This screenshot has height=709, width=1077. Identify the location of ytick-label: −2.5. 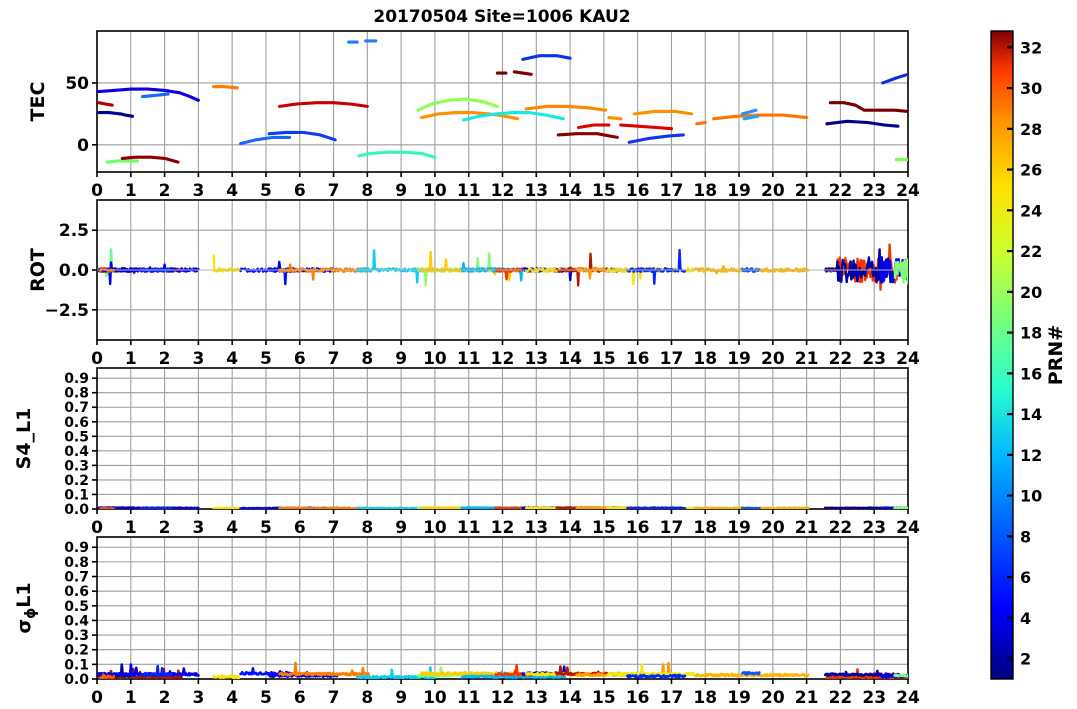
(67, 311).